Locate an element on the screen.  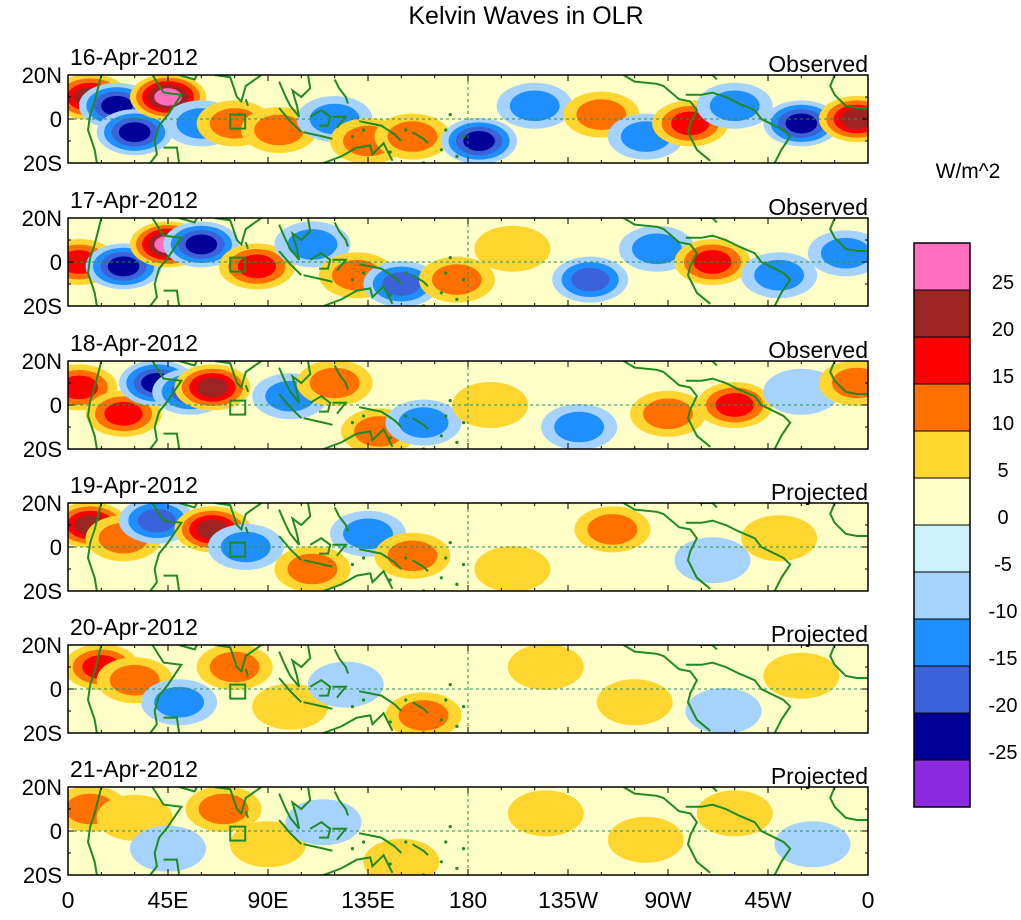
panel-field is located at coordinates (468, 119).